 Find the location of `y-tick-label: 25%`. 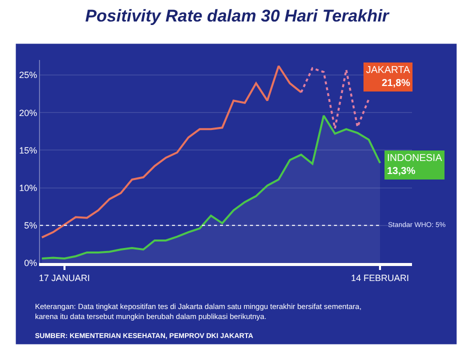

y-tick-label: 25% is located at coordinates (28, 75).